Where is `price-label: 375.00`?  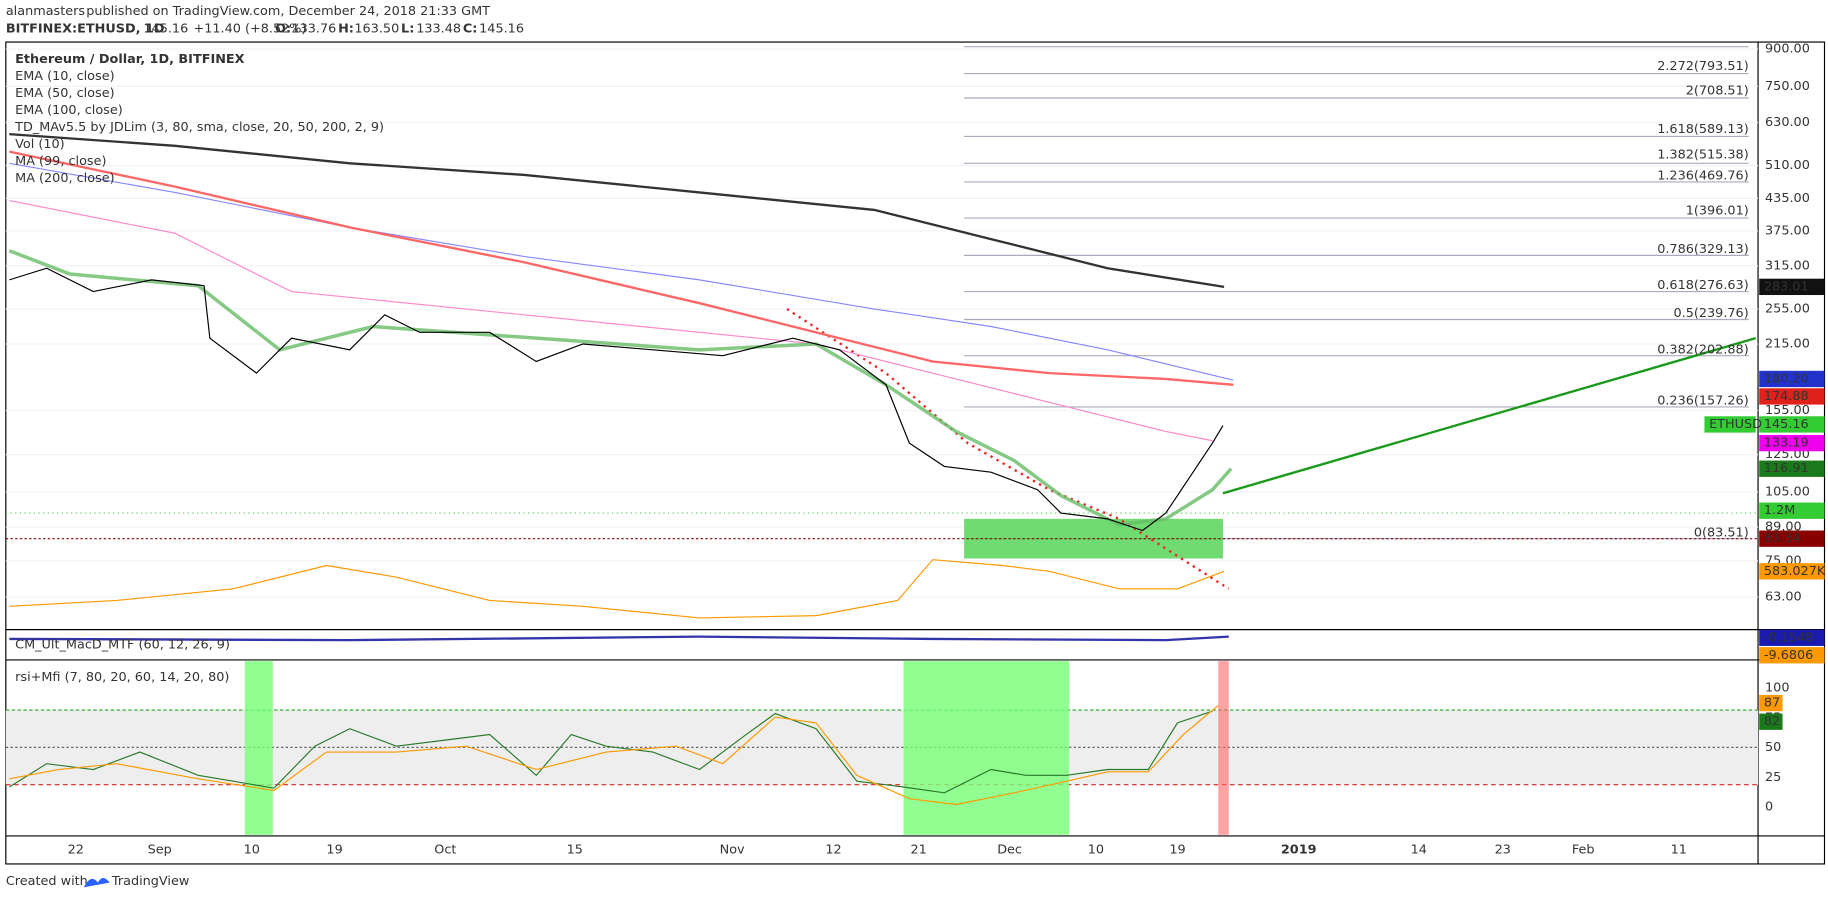 price-label: 375.00 is located at coordinates (1787, 230).